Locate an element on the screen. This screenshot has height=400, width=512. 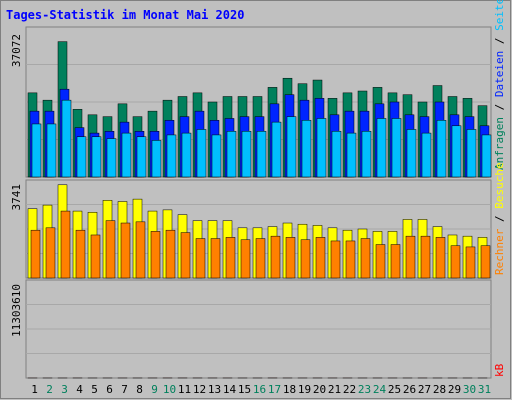
x-tick-label-day-25: 25 is located at coordinates (394, 389).